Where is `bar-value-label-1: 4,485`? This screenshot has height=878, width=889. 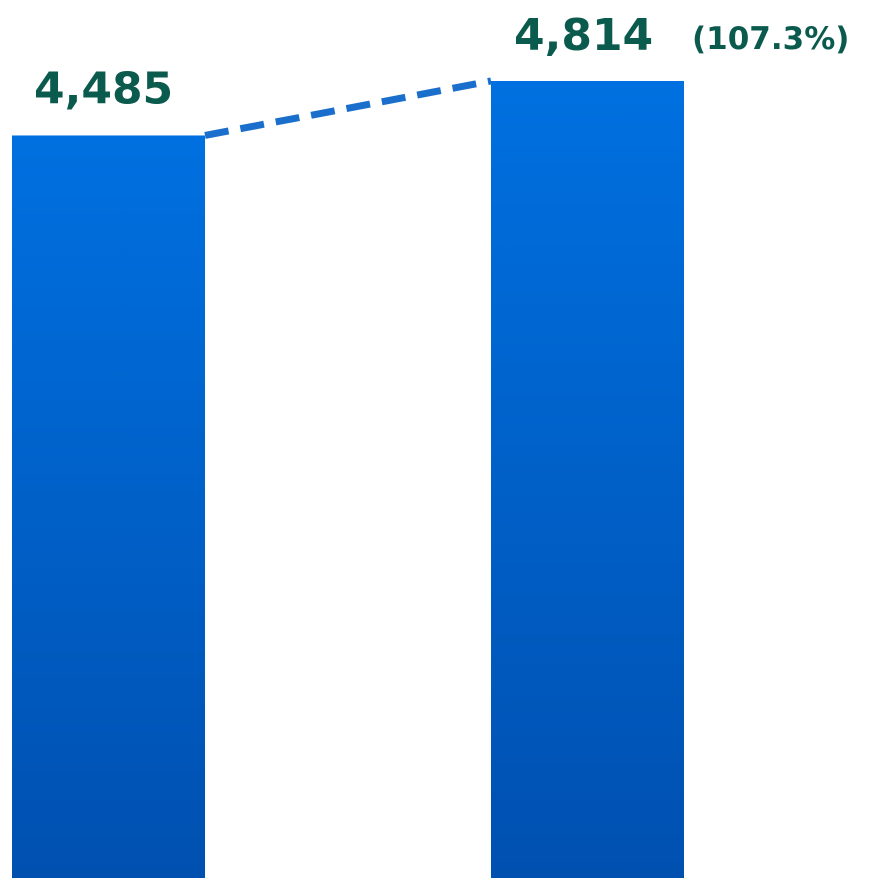
bar-value-label-1: 4,485 is located at coordinates (103, 88).